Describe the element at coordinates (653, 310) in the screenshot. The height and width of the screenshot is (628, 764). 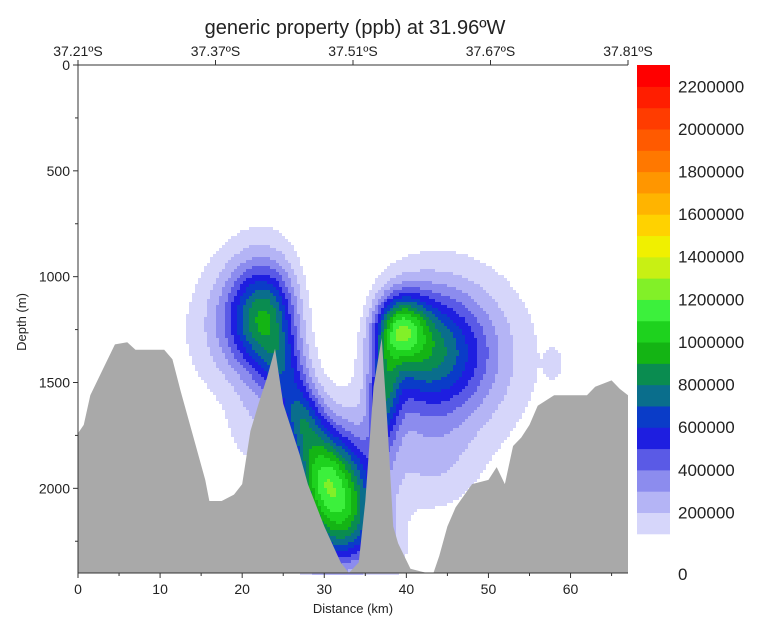
I see `colorbar` at that location.